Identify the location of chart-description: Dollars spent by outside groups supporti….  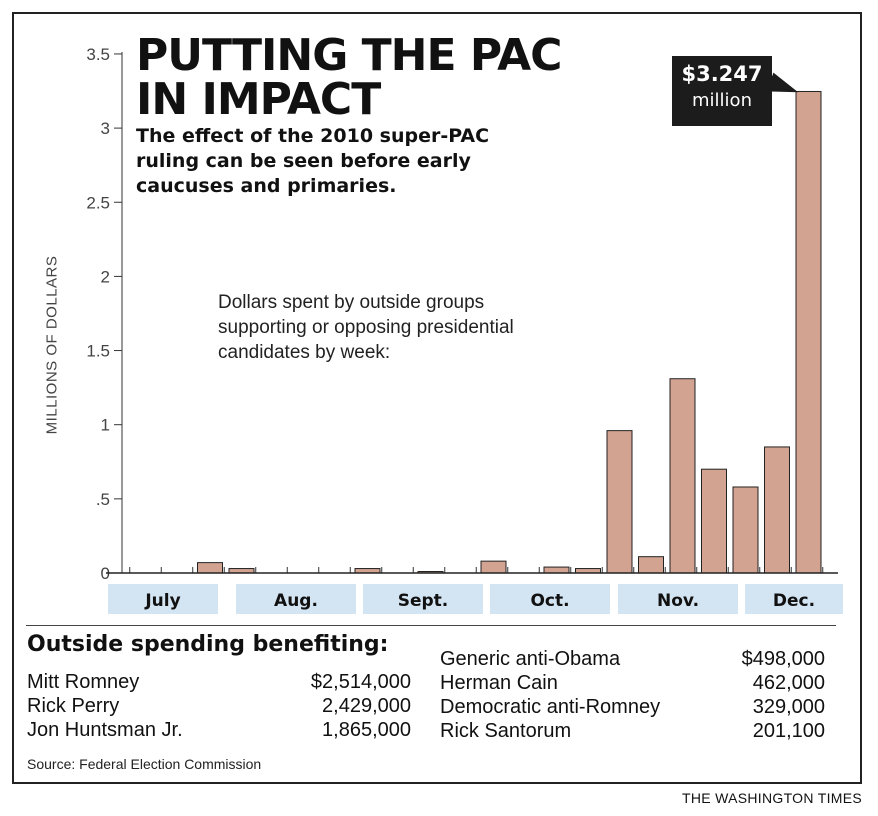
(366, 327).